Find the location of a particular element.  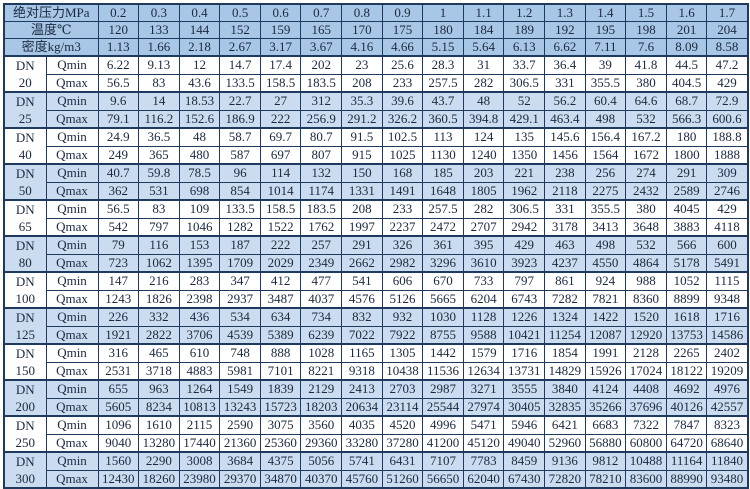

qmin-value-cell: 64.6 is located at coordinates (646, 101).